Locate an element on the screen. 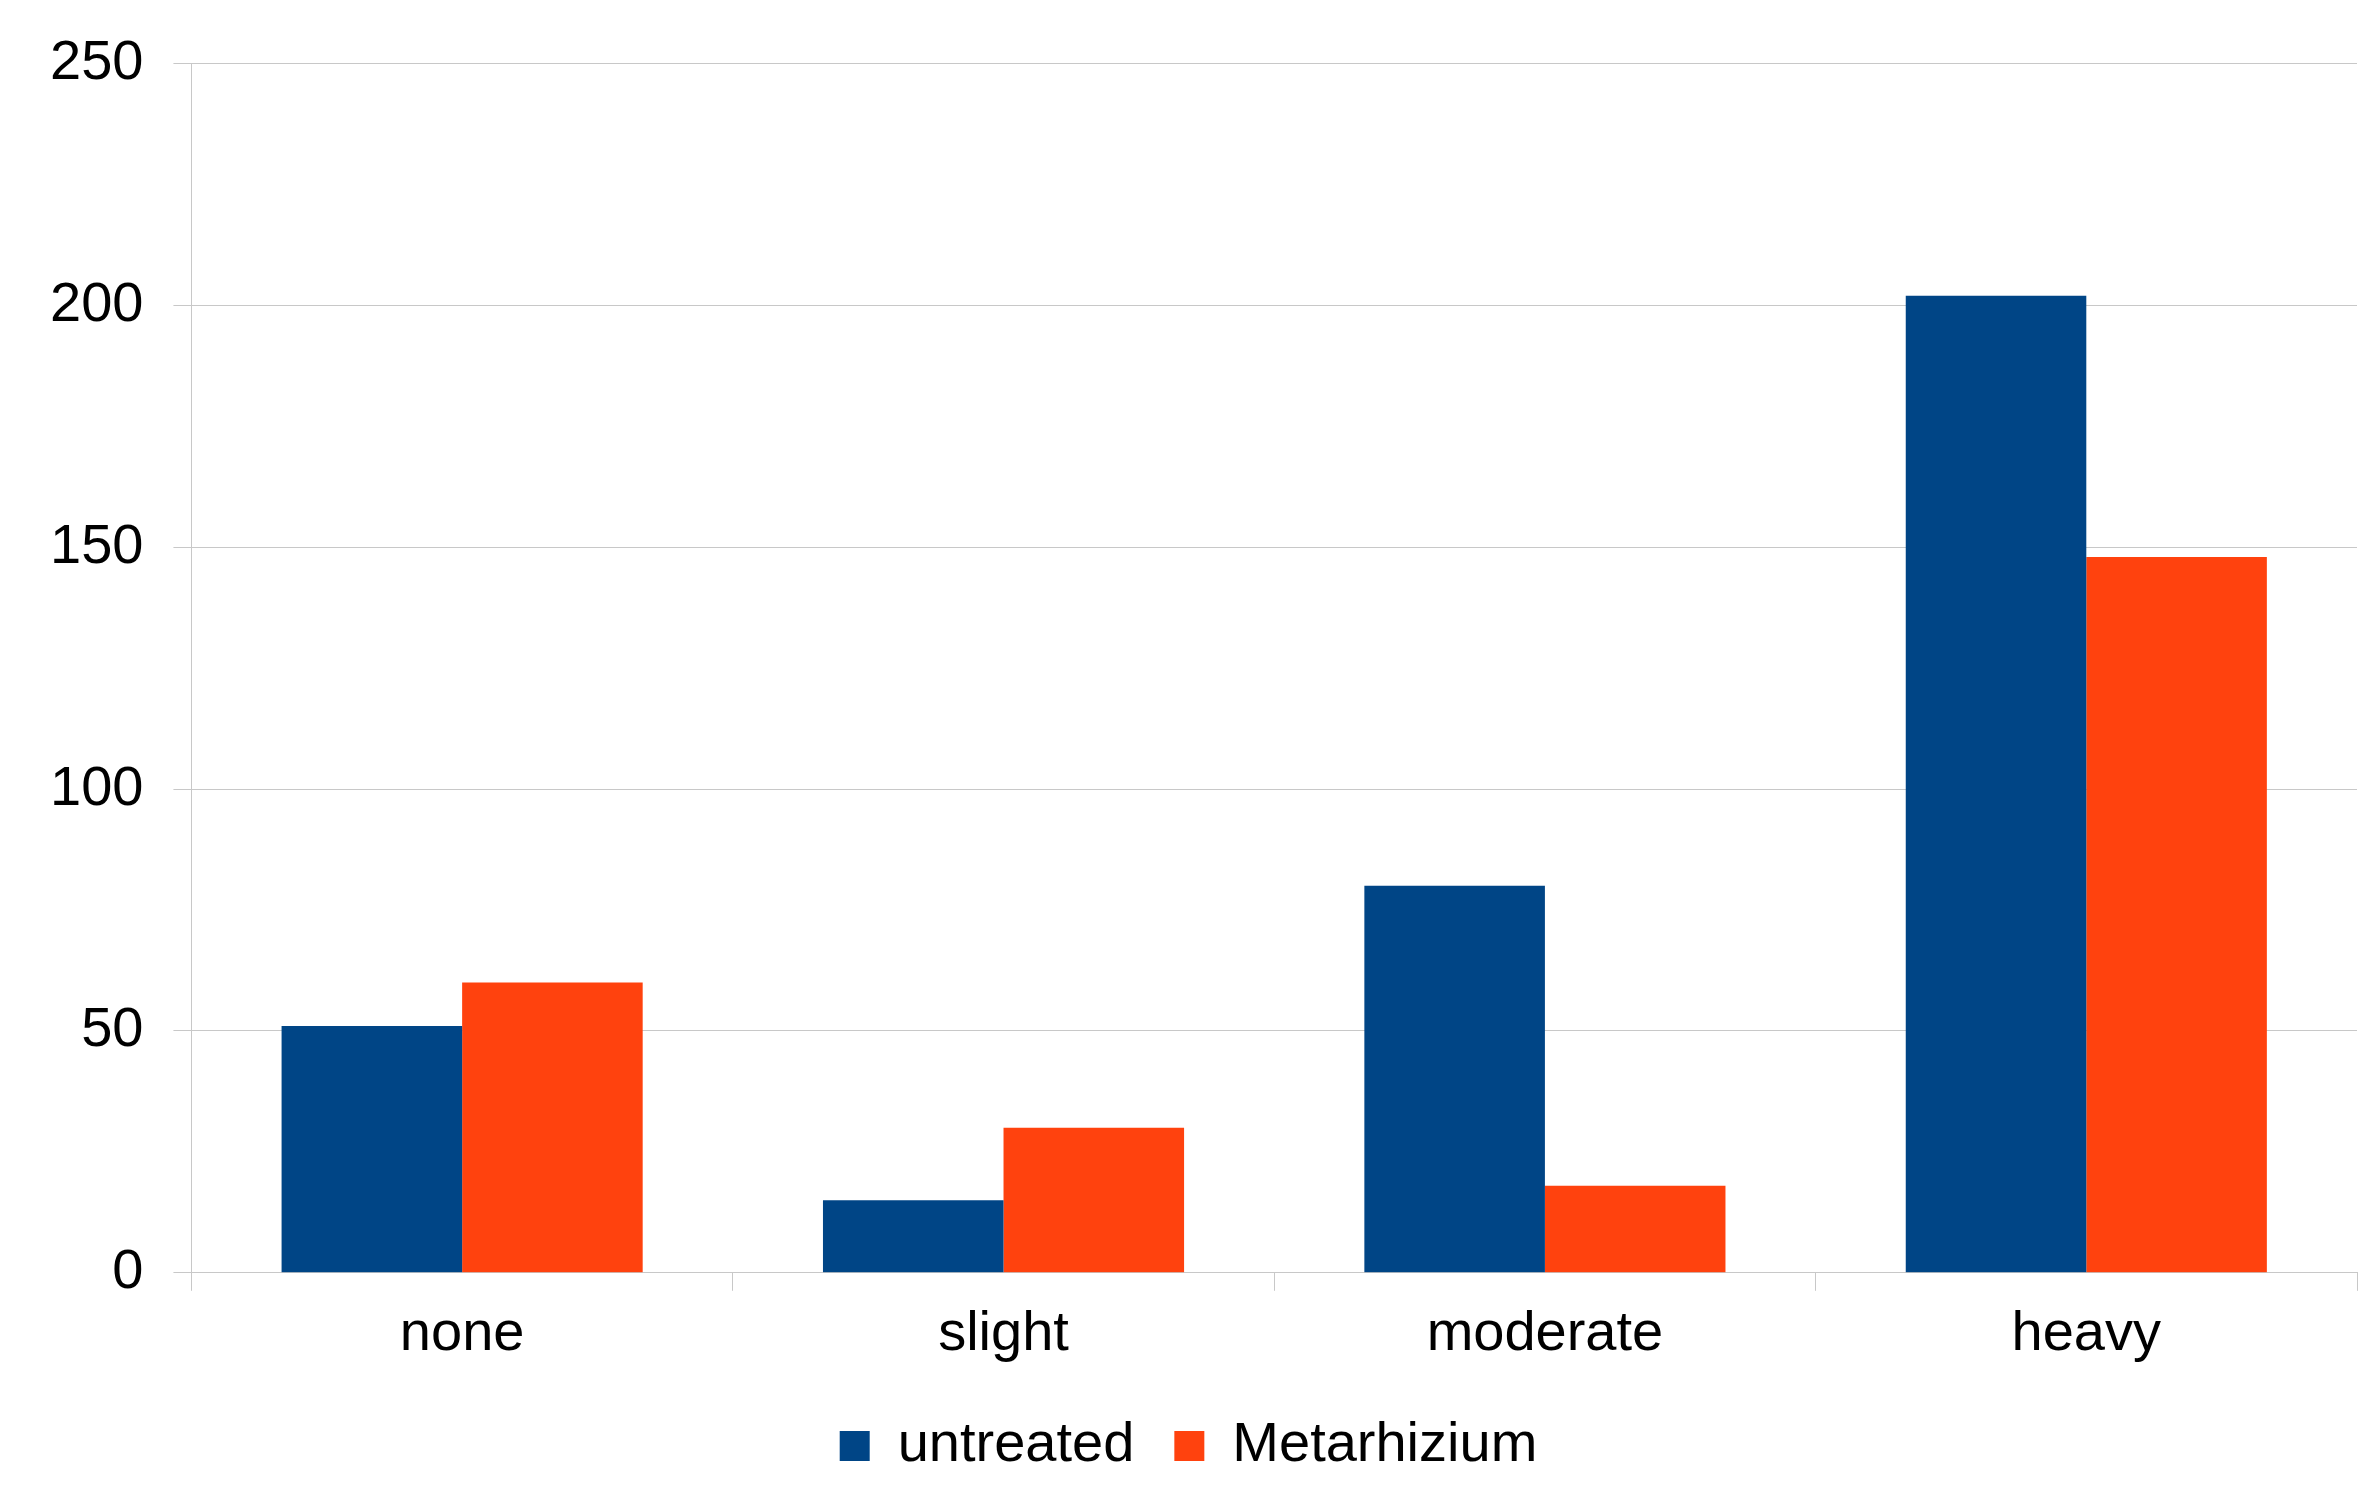 This screenshot has width=2377, height=1494. y-tick-label: 250 is located at coordinates (97, 60).